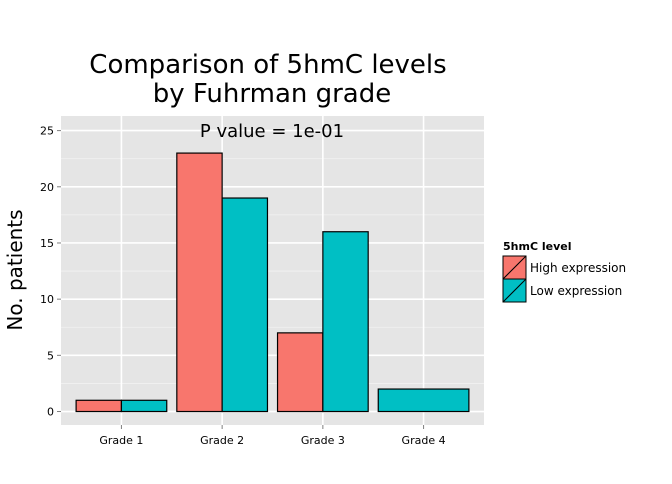 The width and height of the screenshot is (672, 484). Describe the element at coordinates (121, 440) in the screenshot. I see `x-tick-label: Grade 1` at that location.